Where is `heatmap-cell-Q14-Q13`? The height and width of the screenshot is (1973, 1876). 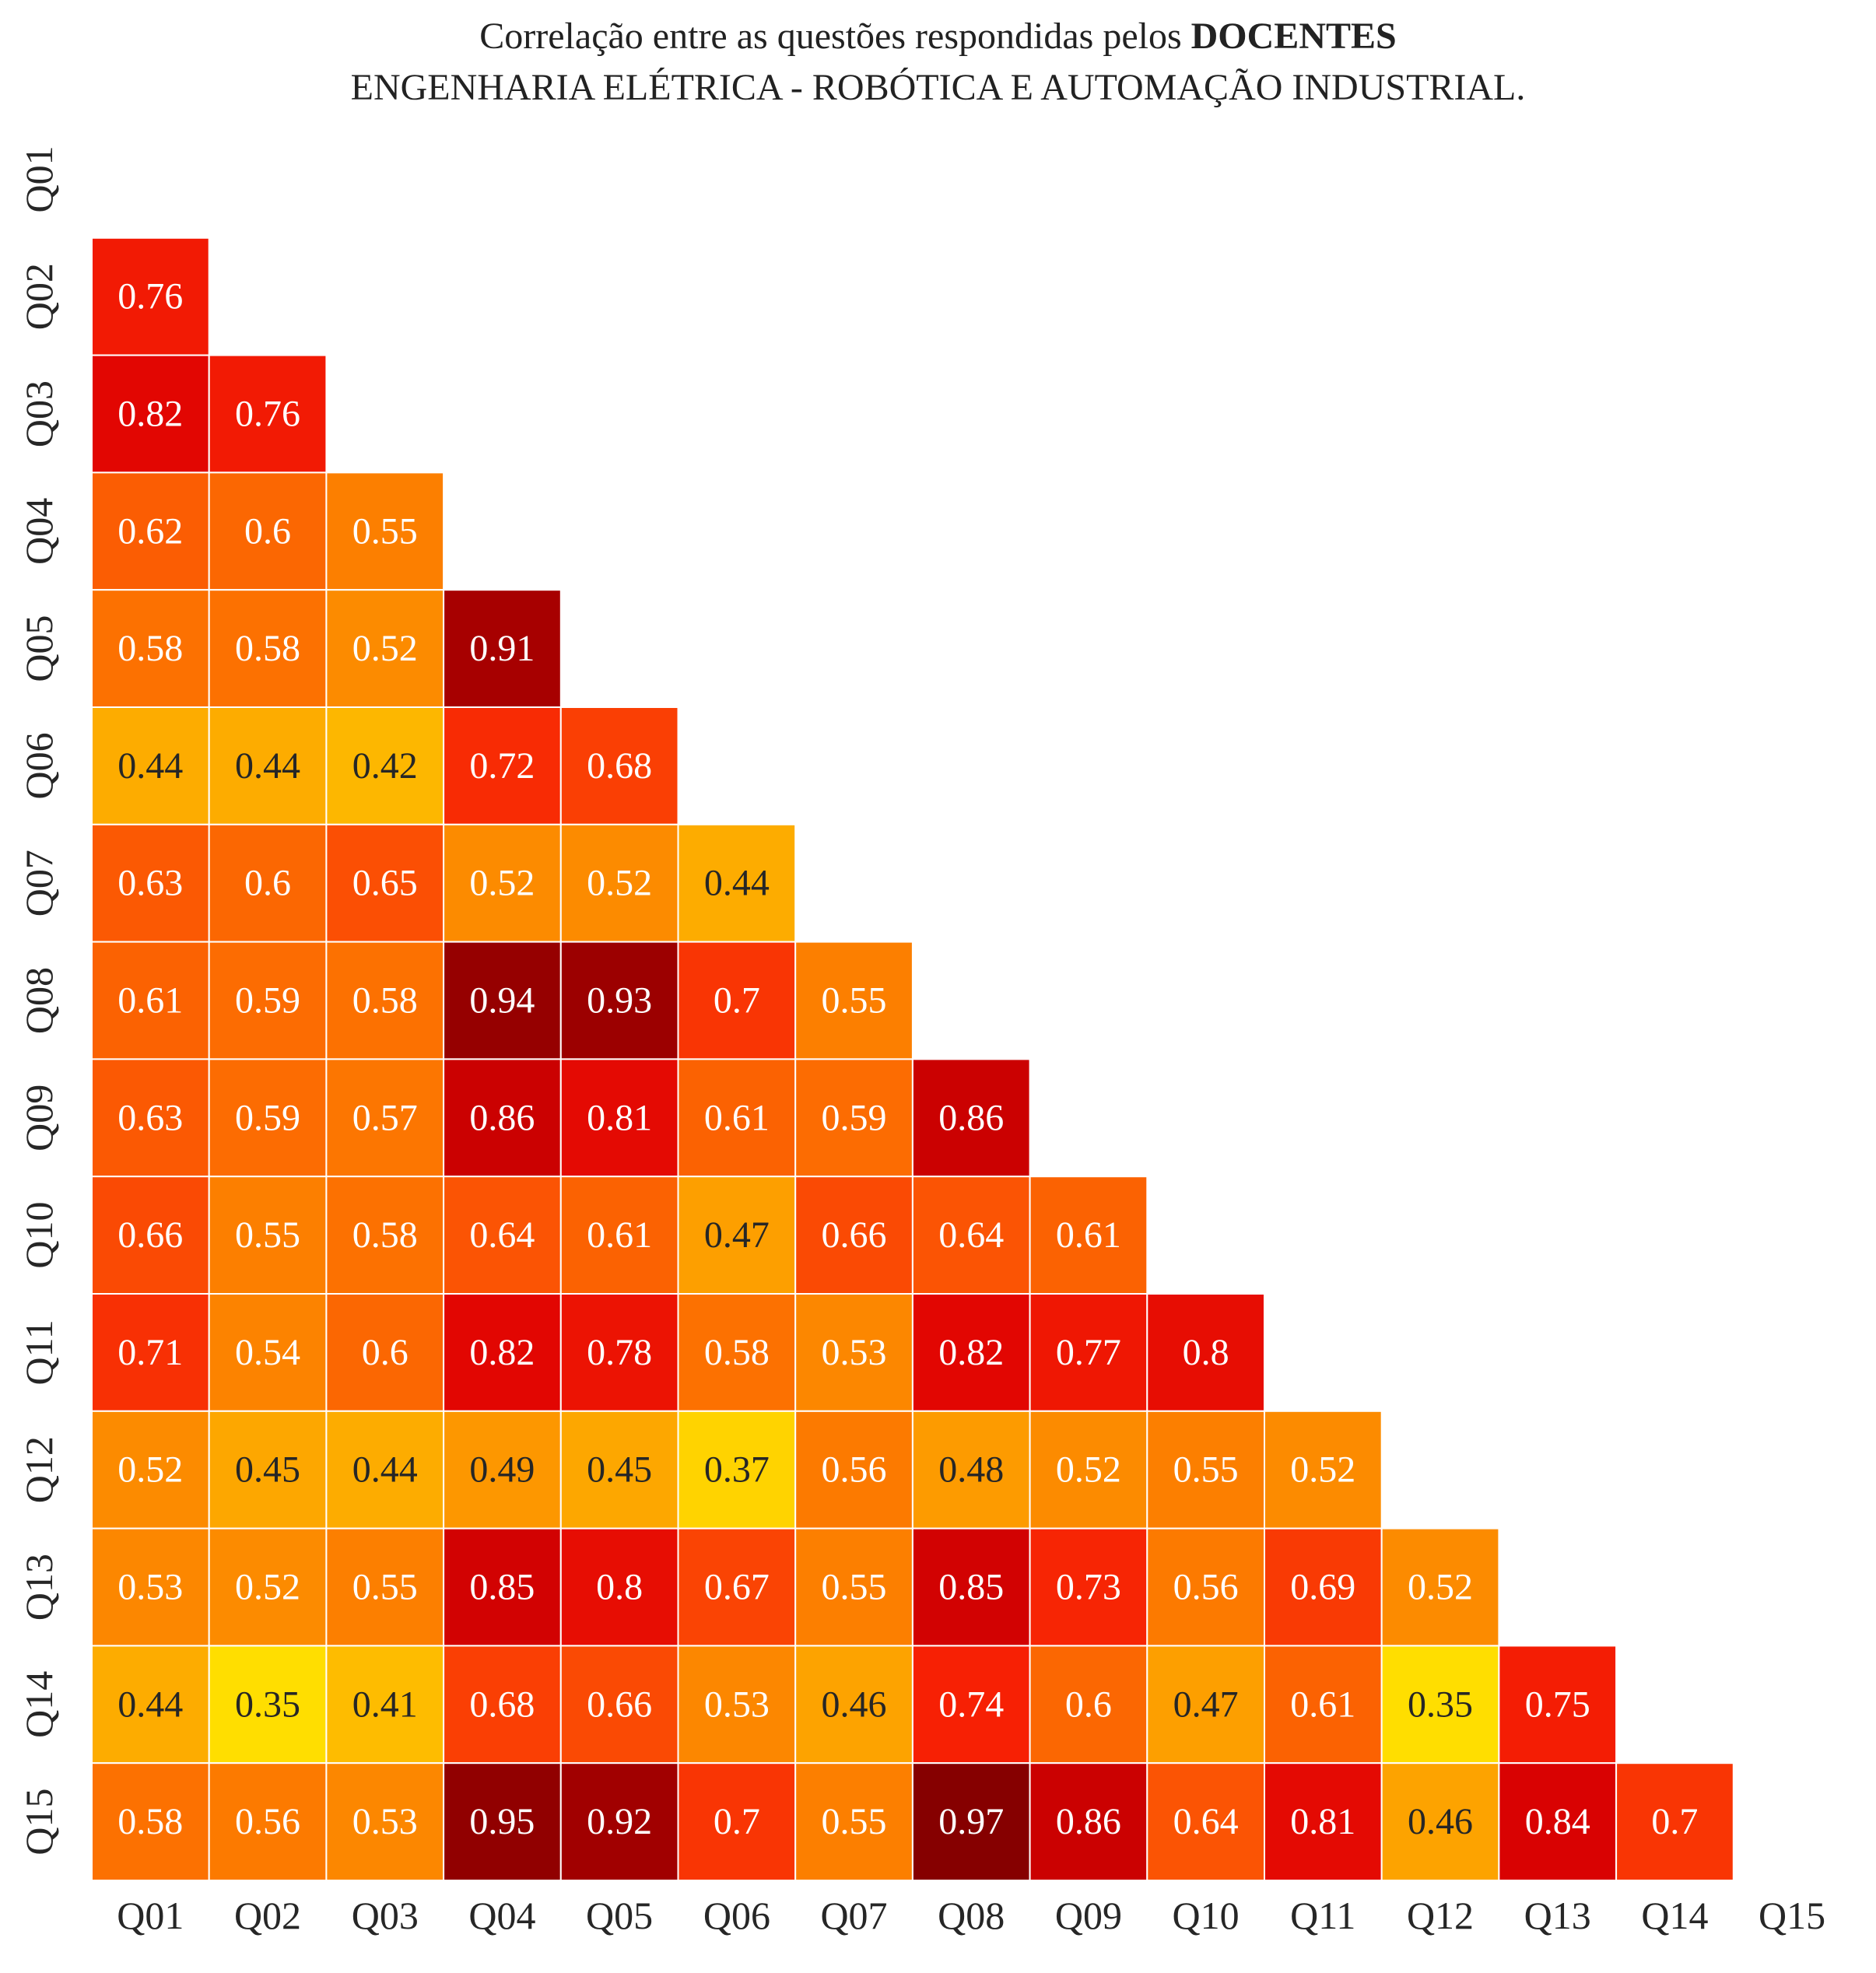
heatmap-cell-Q14-Q13 is located at coordinates (1558, 1704).